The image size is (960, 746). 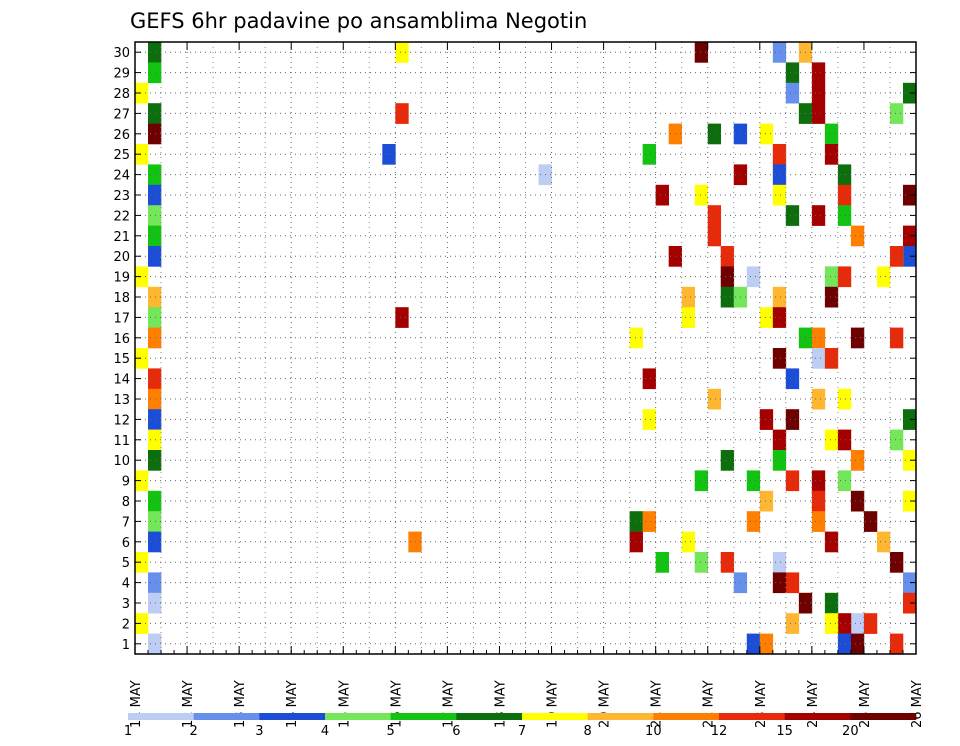 I want to click on y-tick-label: 14, so click(x=121, y=380).